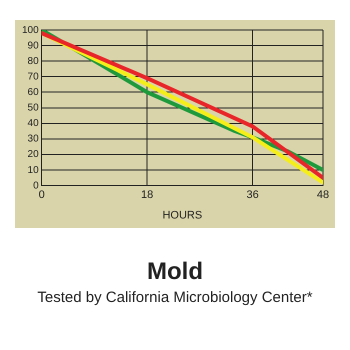  What do you see at coordinates (34, 154) in the screenshot?
I see `y-tick-label: 20` at bounding box center [34, 154].